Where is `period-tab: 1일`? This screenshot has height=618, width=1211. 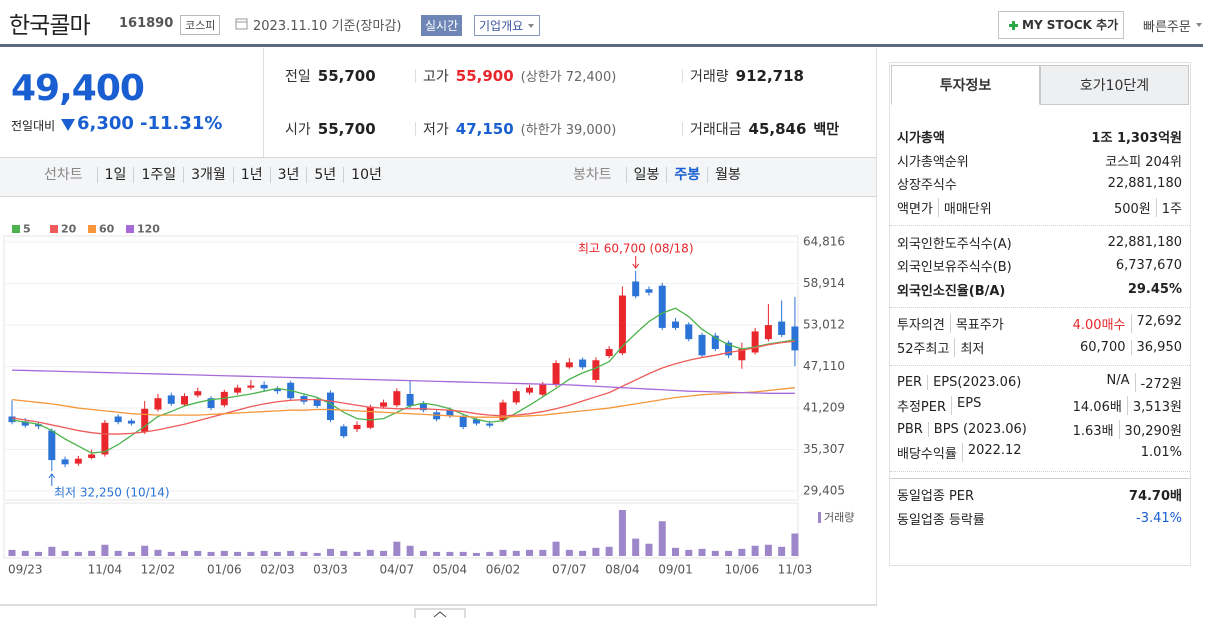 period-tab: 1일 is located at coordinates (115, 175).